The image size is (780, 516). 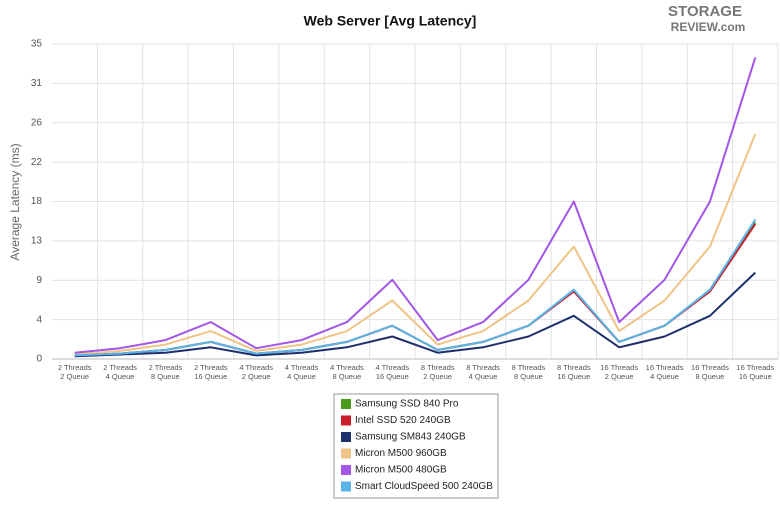 What do you see at coordinates (37, 241) in the screenshot?
I see `y-tick-label: 13` at bounding box center [37, 241].